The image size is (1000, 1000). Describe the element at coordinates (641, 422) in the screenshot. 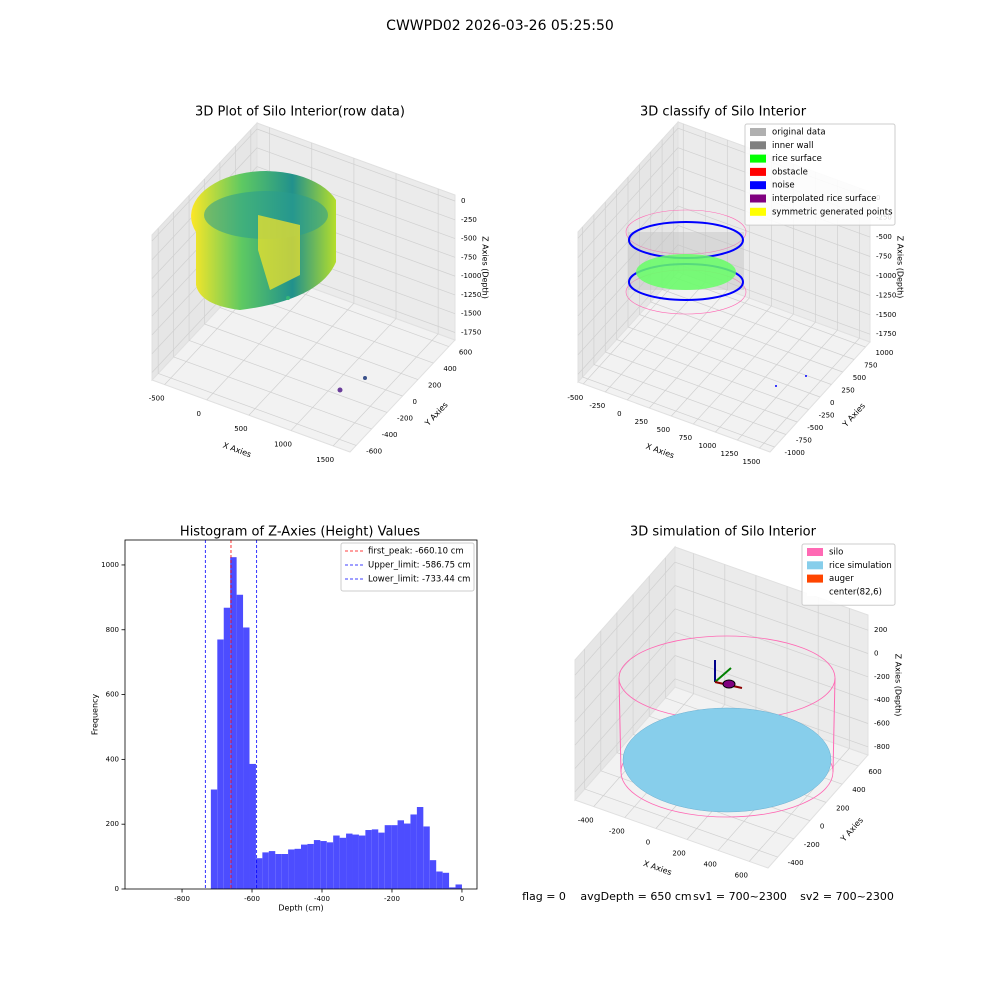

I see `x-tick-label: 250` at that location.